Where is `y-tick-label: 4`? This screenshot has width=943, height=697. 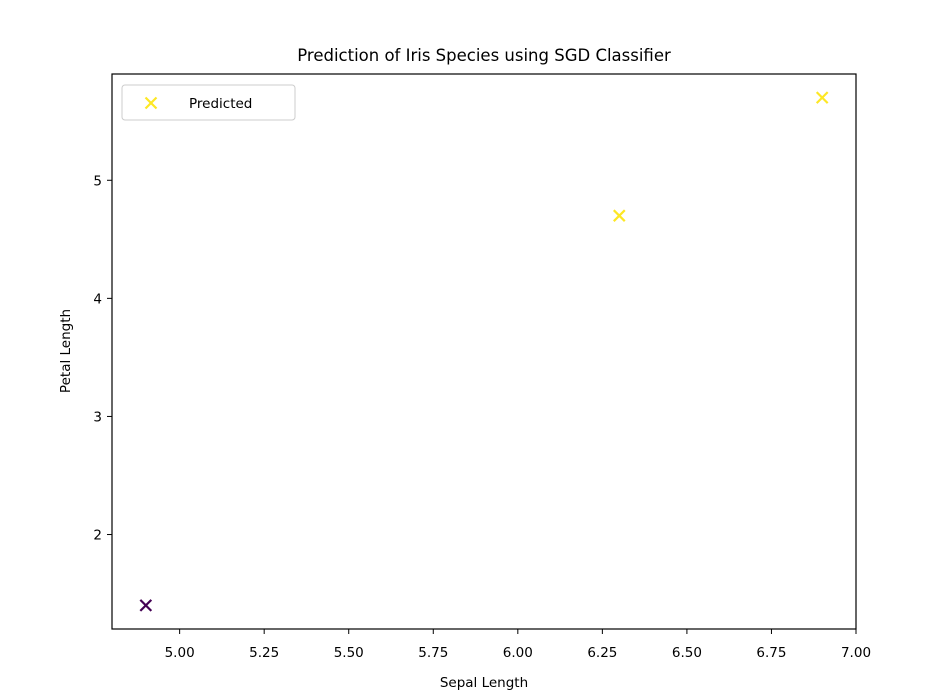
y-tick-label: 4 is located at coordinates (97, 299).